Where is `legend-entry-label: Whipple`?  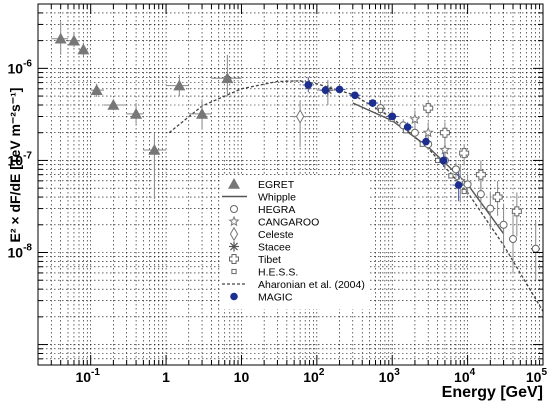
legend-entry-label: Whipple is located at coordinates (277, 198).